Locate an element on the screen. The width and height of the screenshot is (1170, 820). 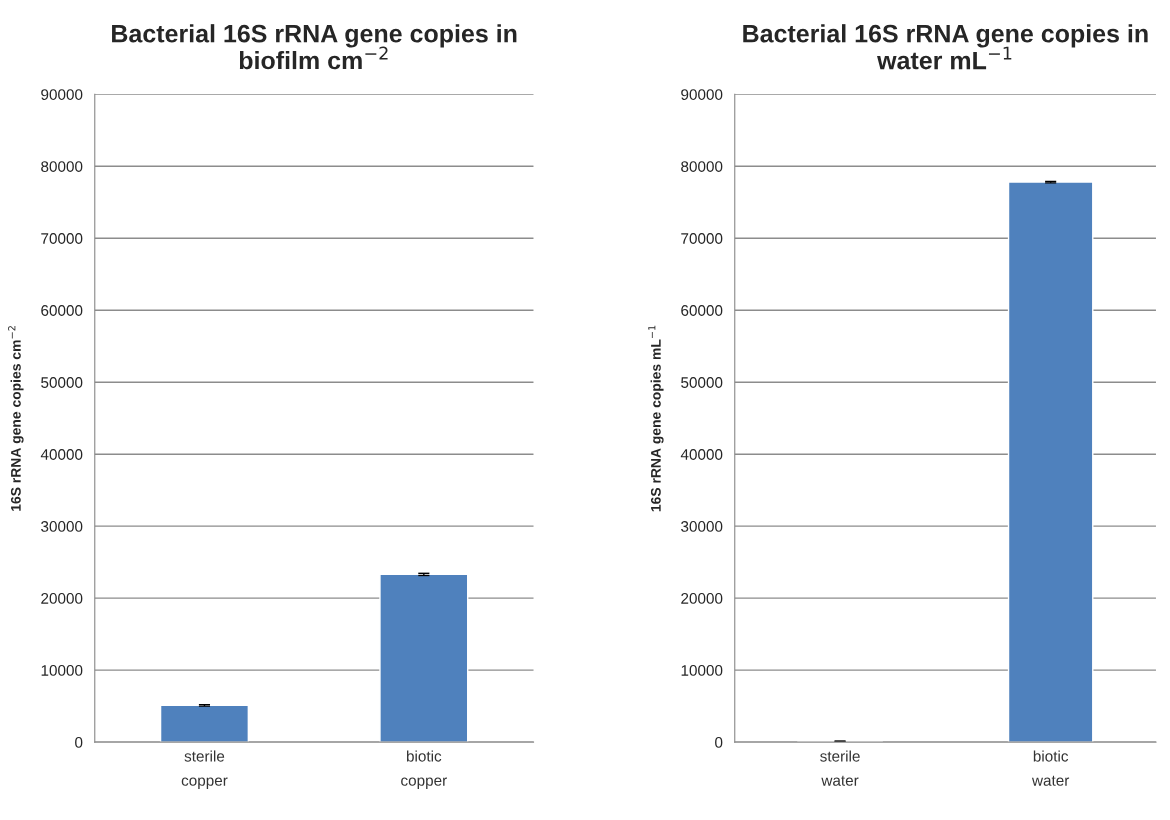
x-tick-label: sterile water is located at coordinates (840, 768).